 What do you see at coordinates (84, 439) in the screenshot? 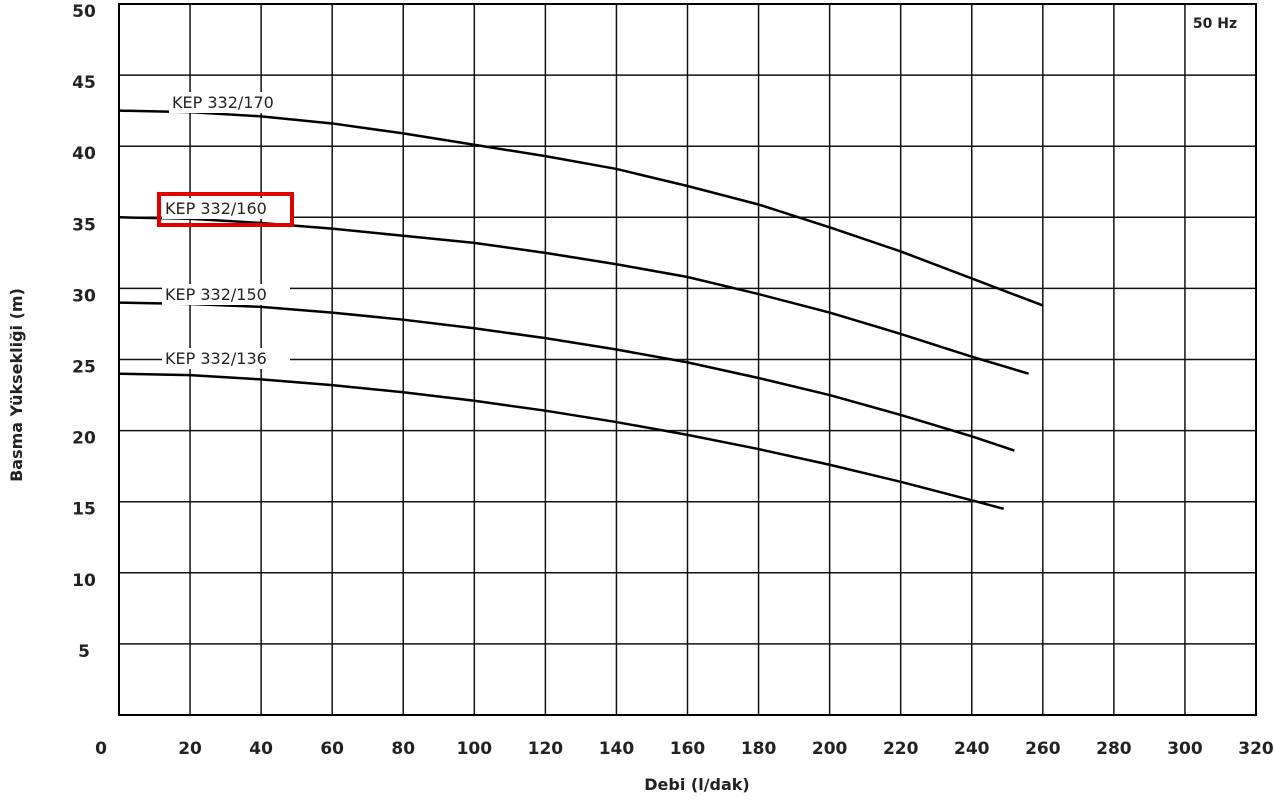
I see `y-tick-label: 20` at bounding box center [84, 439].